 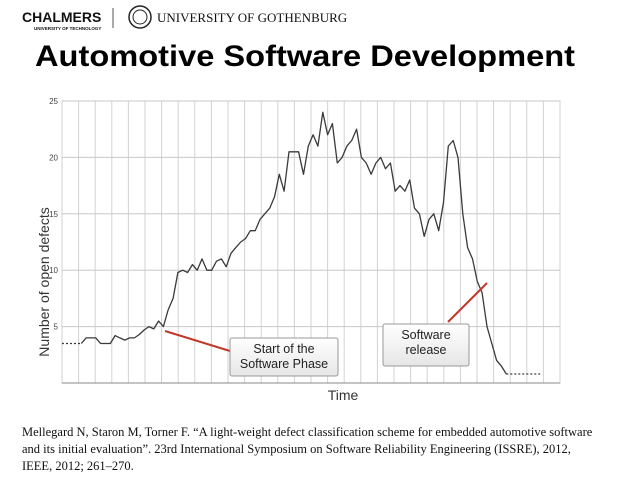 What do you see at coordinates (53, 157) in the screenshot?
I see `y-tick-label: 20` at bounding box center [53, 157].